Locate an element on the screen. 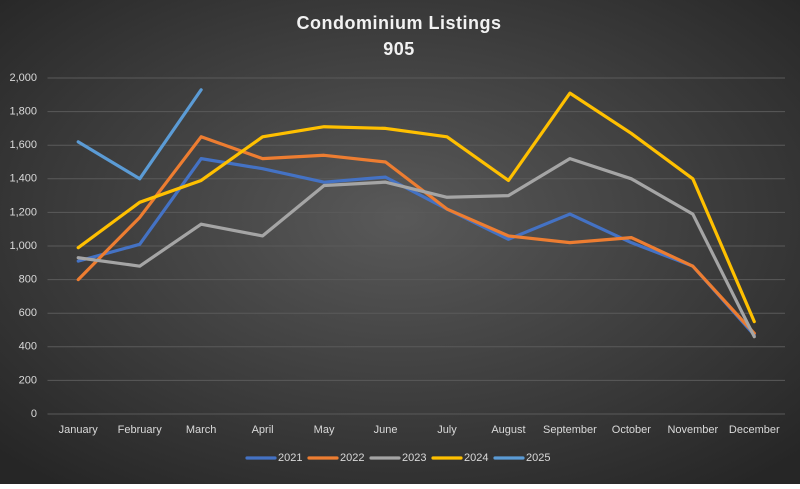  series-line is located at coordinates (139, 134).